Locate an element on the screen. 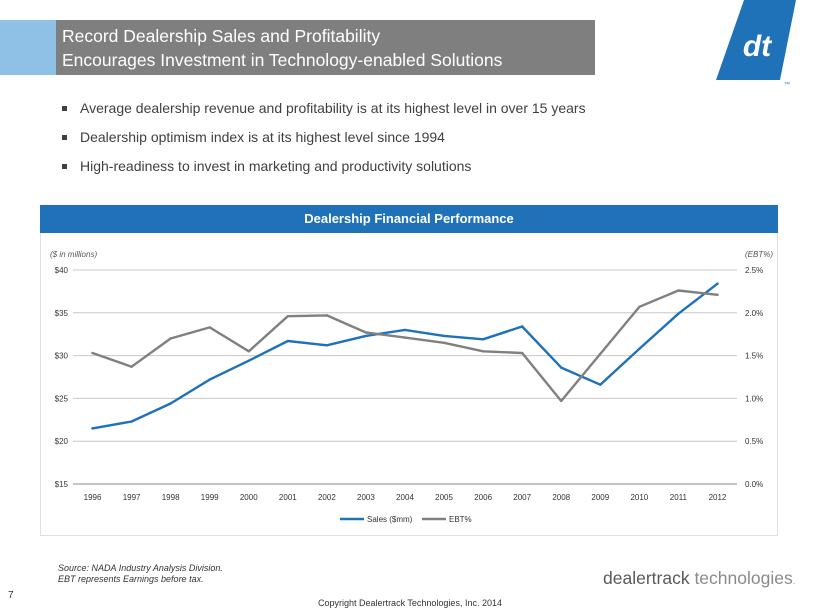  legend-label: Sales ($mm) is located at coordinates (390, 519).